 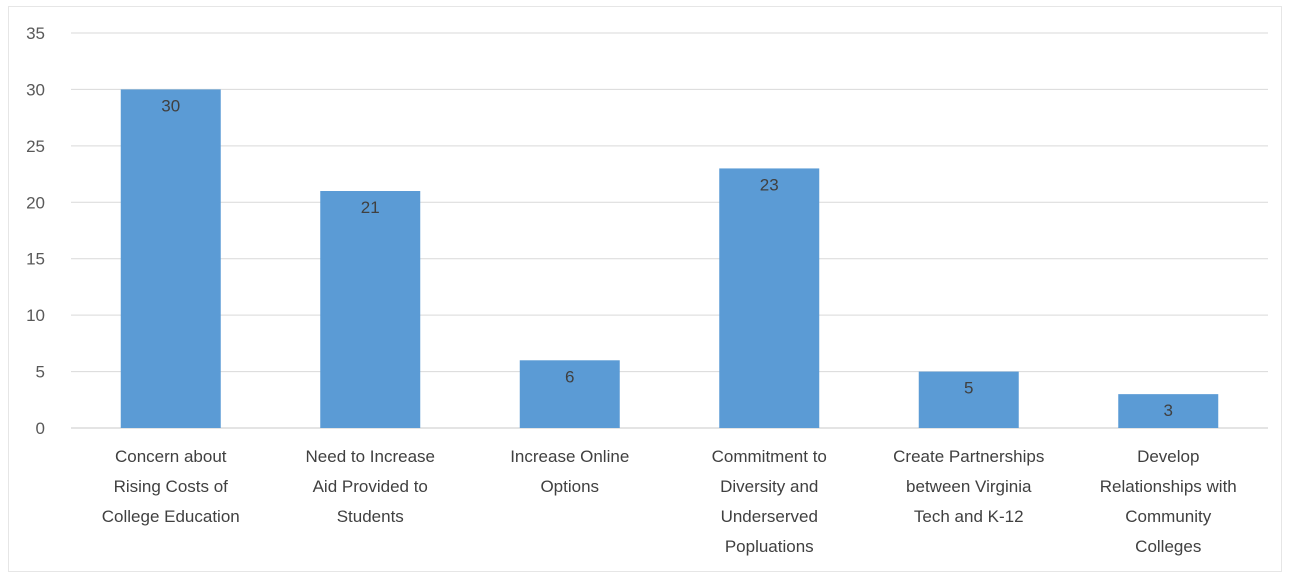 What do you see at coordinates (35, 146) in the screenshot?
I see `y-tick-label: 25` at bounding box center [35, 146].